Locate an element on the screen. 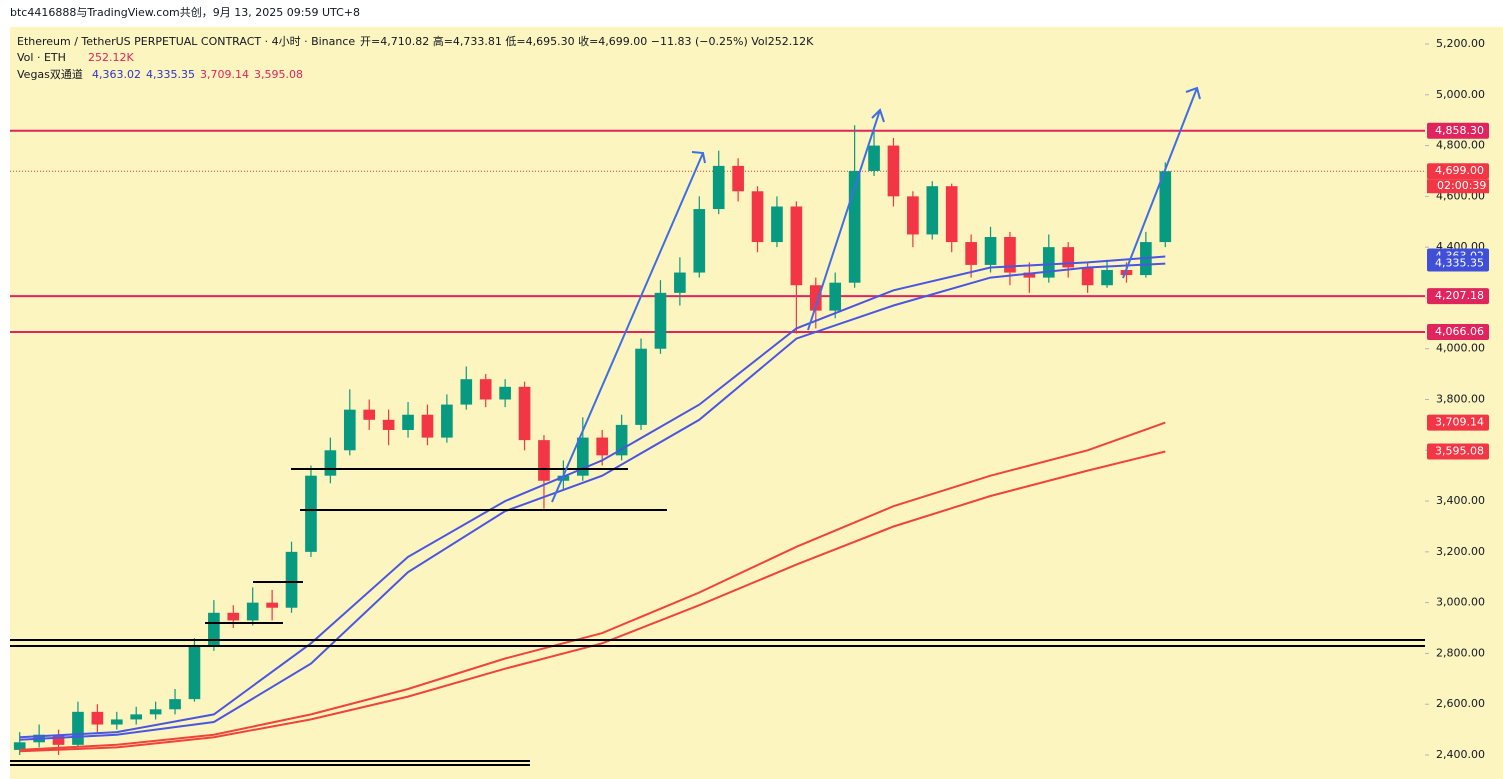 The image size is (1503, 779). price-badge-label: 4,066.06 is located at coordinates (1459, 331).